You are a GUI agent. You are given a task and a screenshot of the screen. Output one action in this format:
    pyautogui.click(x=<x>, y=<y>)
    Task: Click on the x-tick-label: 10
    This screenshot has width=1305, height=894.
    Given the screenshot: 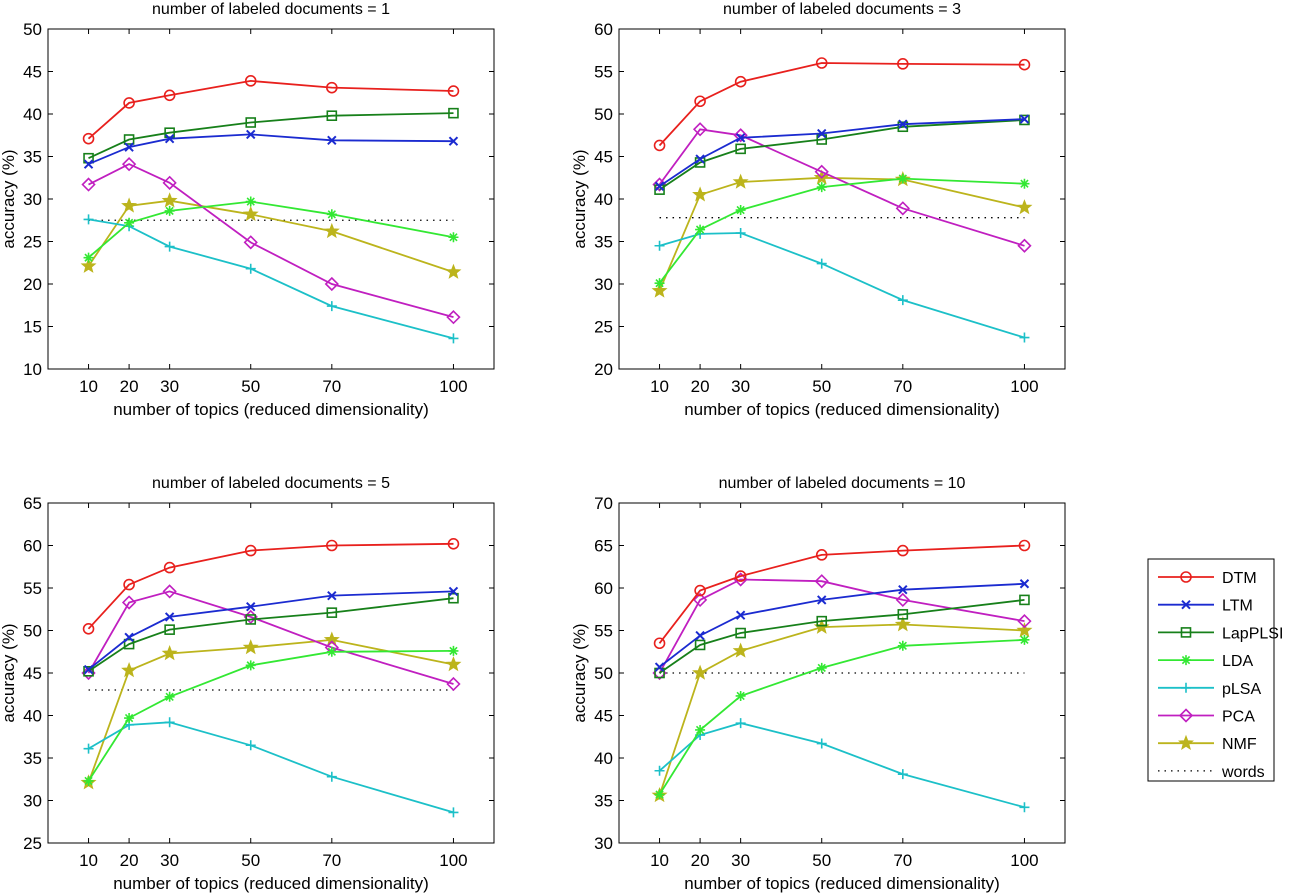 What is the action you would take?
    pyautogui.click(x=88, y=860)
    